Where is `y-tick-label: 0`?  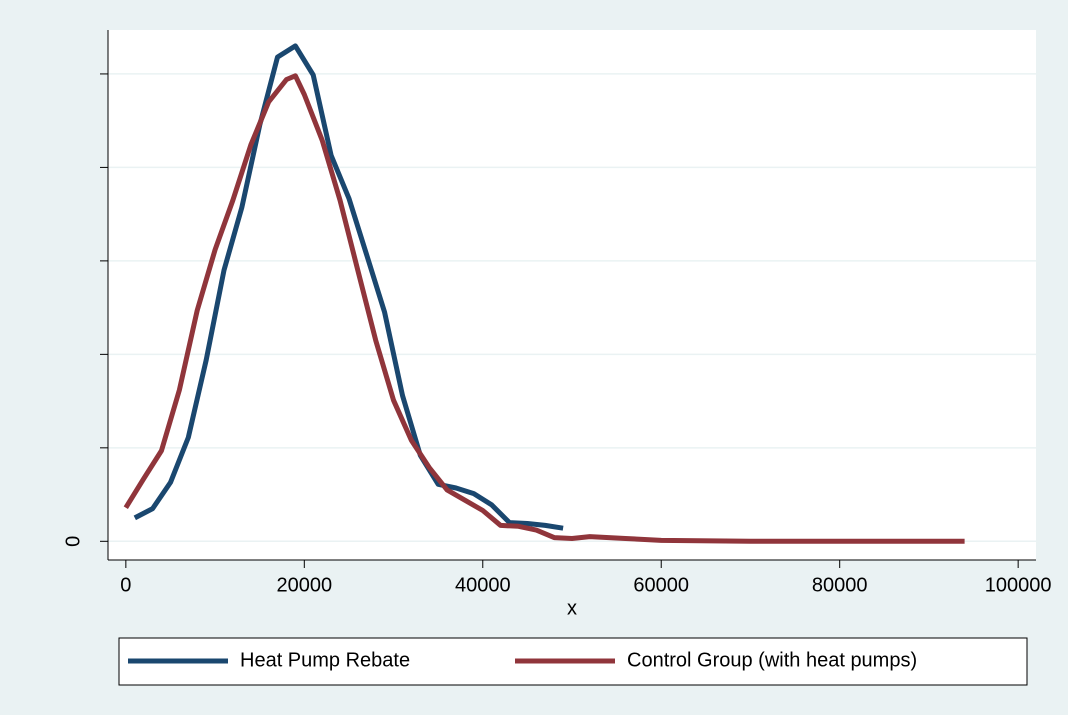 y-tick-label: 0 is located at coordinates (73, 541).